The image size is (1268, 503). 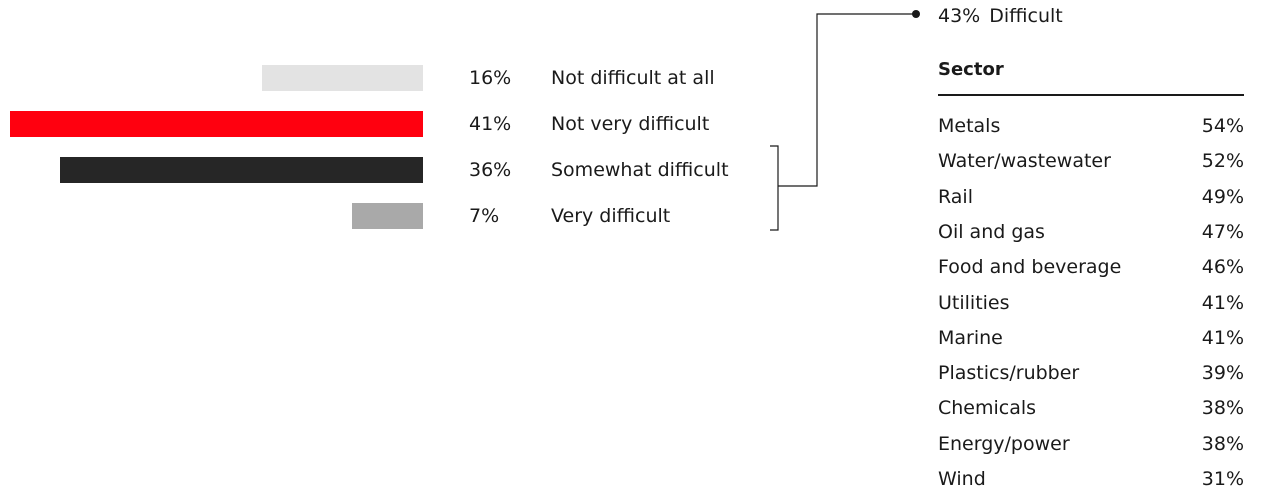 What do you see at coordinates (1026, 16) in the screenshot?
I see `difficult-summary-label: Difficult` at bounding box center [1026, 16].